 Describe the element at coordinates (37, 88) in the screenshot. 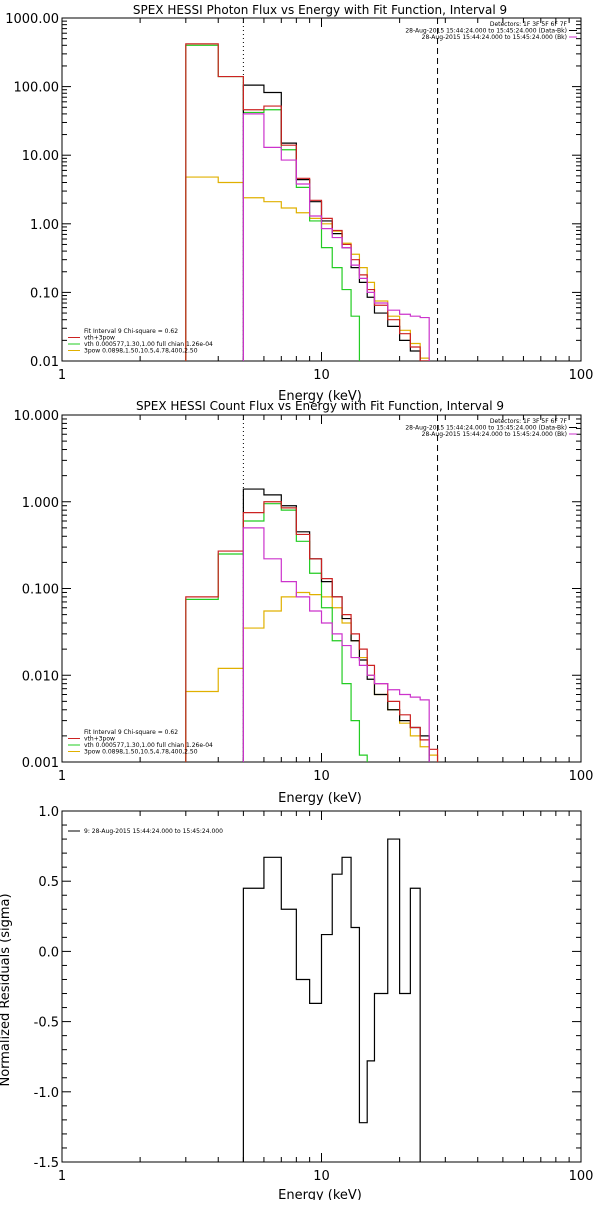

I see `y-tick-label: 100.00` at that location.